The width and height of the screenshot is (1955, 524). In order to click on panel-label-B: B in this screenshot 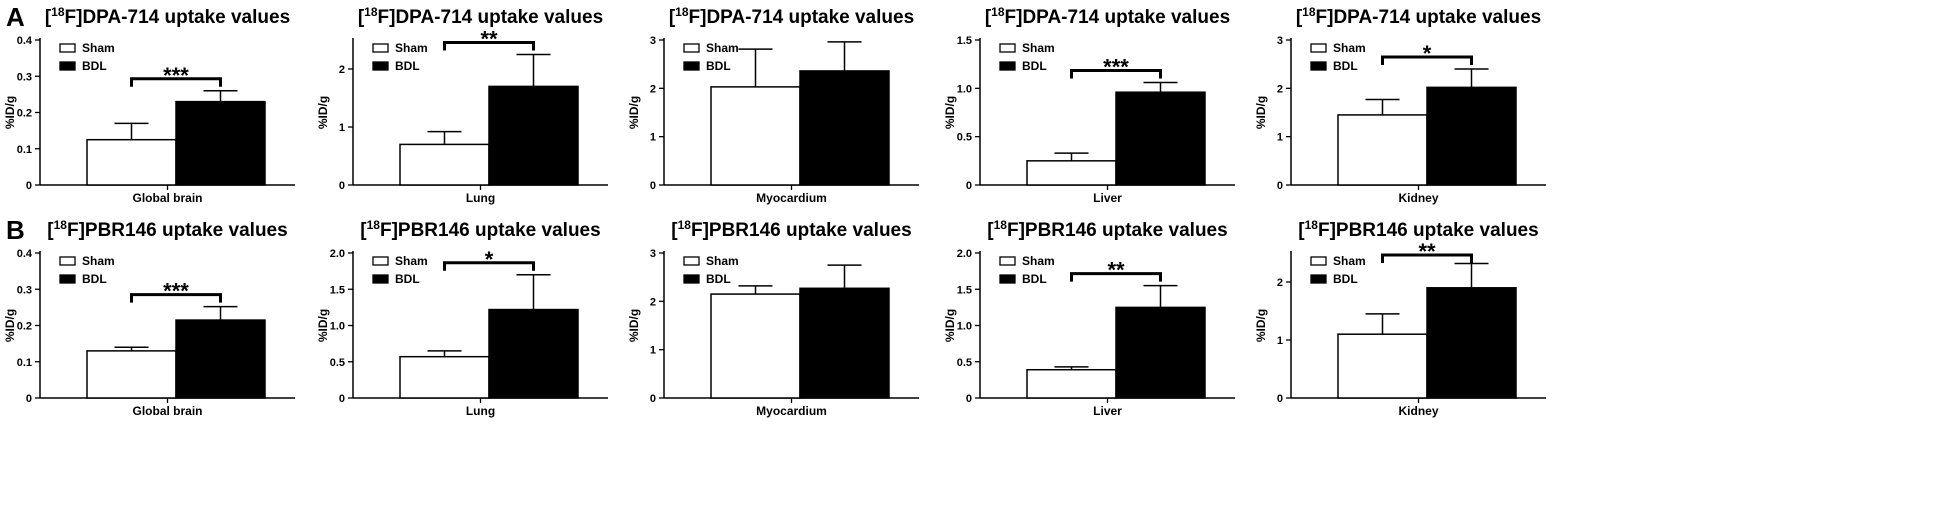, I will do `click(15, 230)`.